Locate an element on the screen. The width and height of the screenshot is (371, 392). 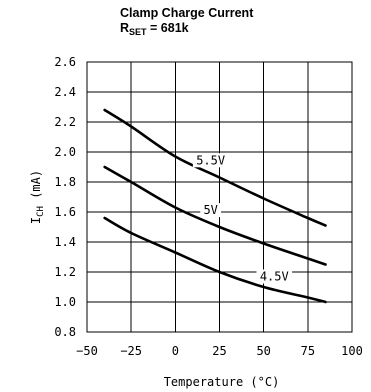
x-tick-label: 0 is located at coordinates (175, 351).